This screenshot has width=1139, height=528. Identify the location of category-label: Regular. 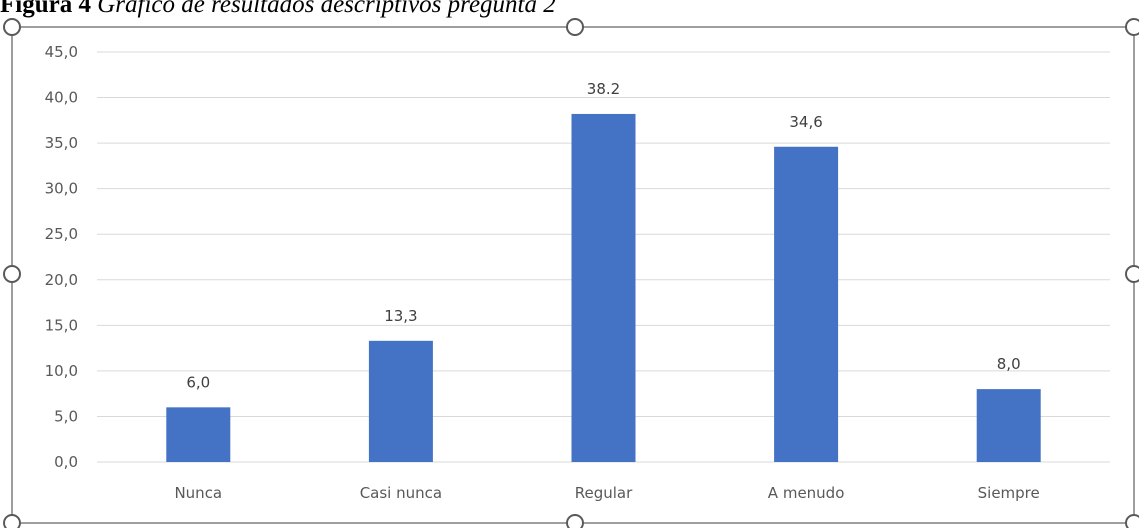
(604, 493).